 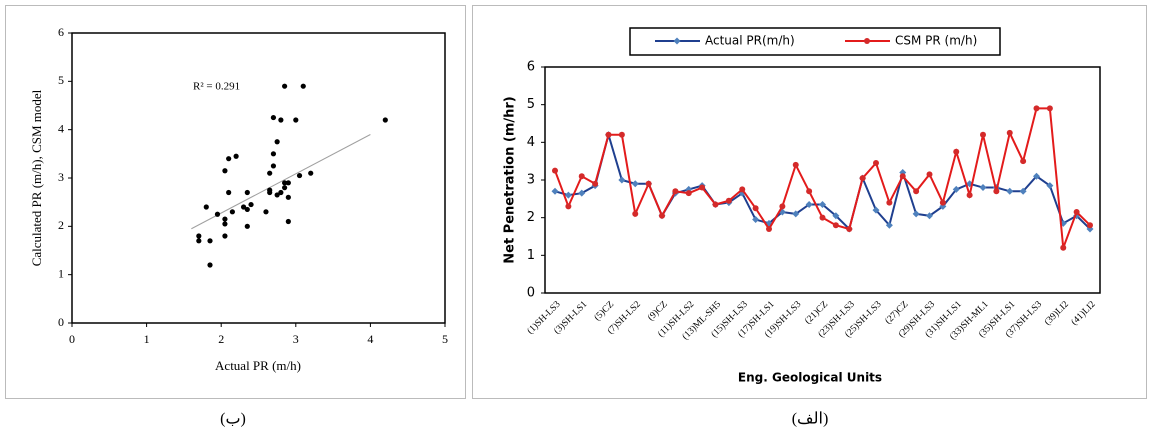 I want to click on x-tick-label: 3, so click(x=296, y=339).